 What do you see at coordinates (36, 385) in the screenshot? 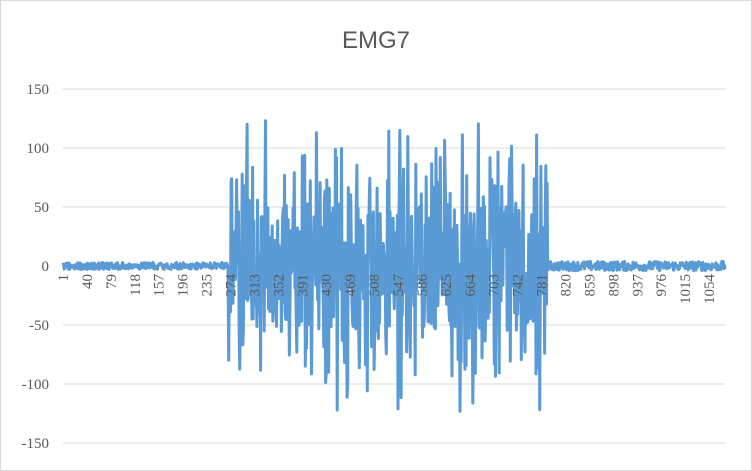
I see `y-tick-label: -100` at bounding box center [36, 385].